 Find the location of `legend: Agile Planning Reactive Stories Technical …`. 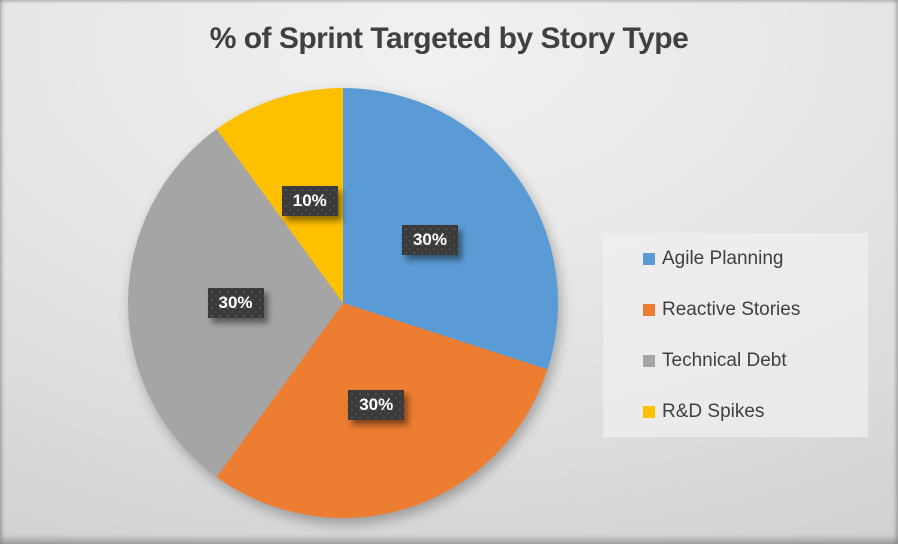

legend: Agile Planning Reactive Stories Technical … is located at coordinates (735, 335).